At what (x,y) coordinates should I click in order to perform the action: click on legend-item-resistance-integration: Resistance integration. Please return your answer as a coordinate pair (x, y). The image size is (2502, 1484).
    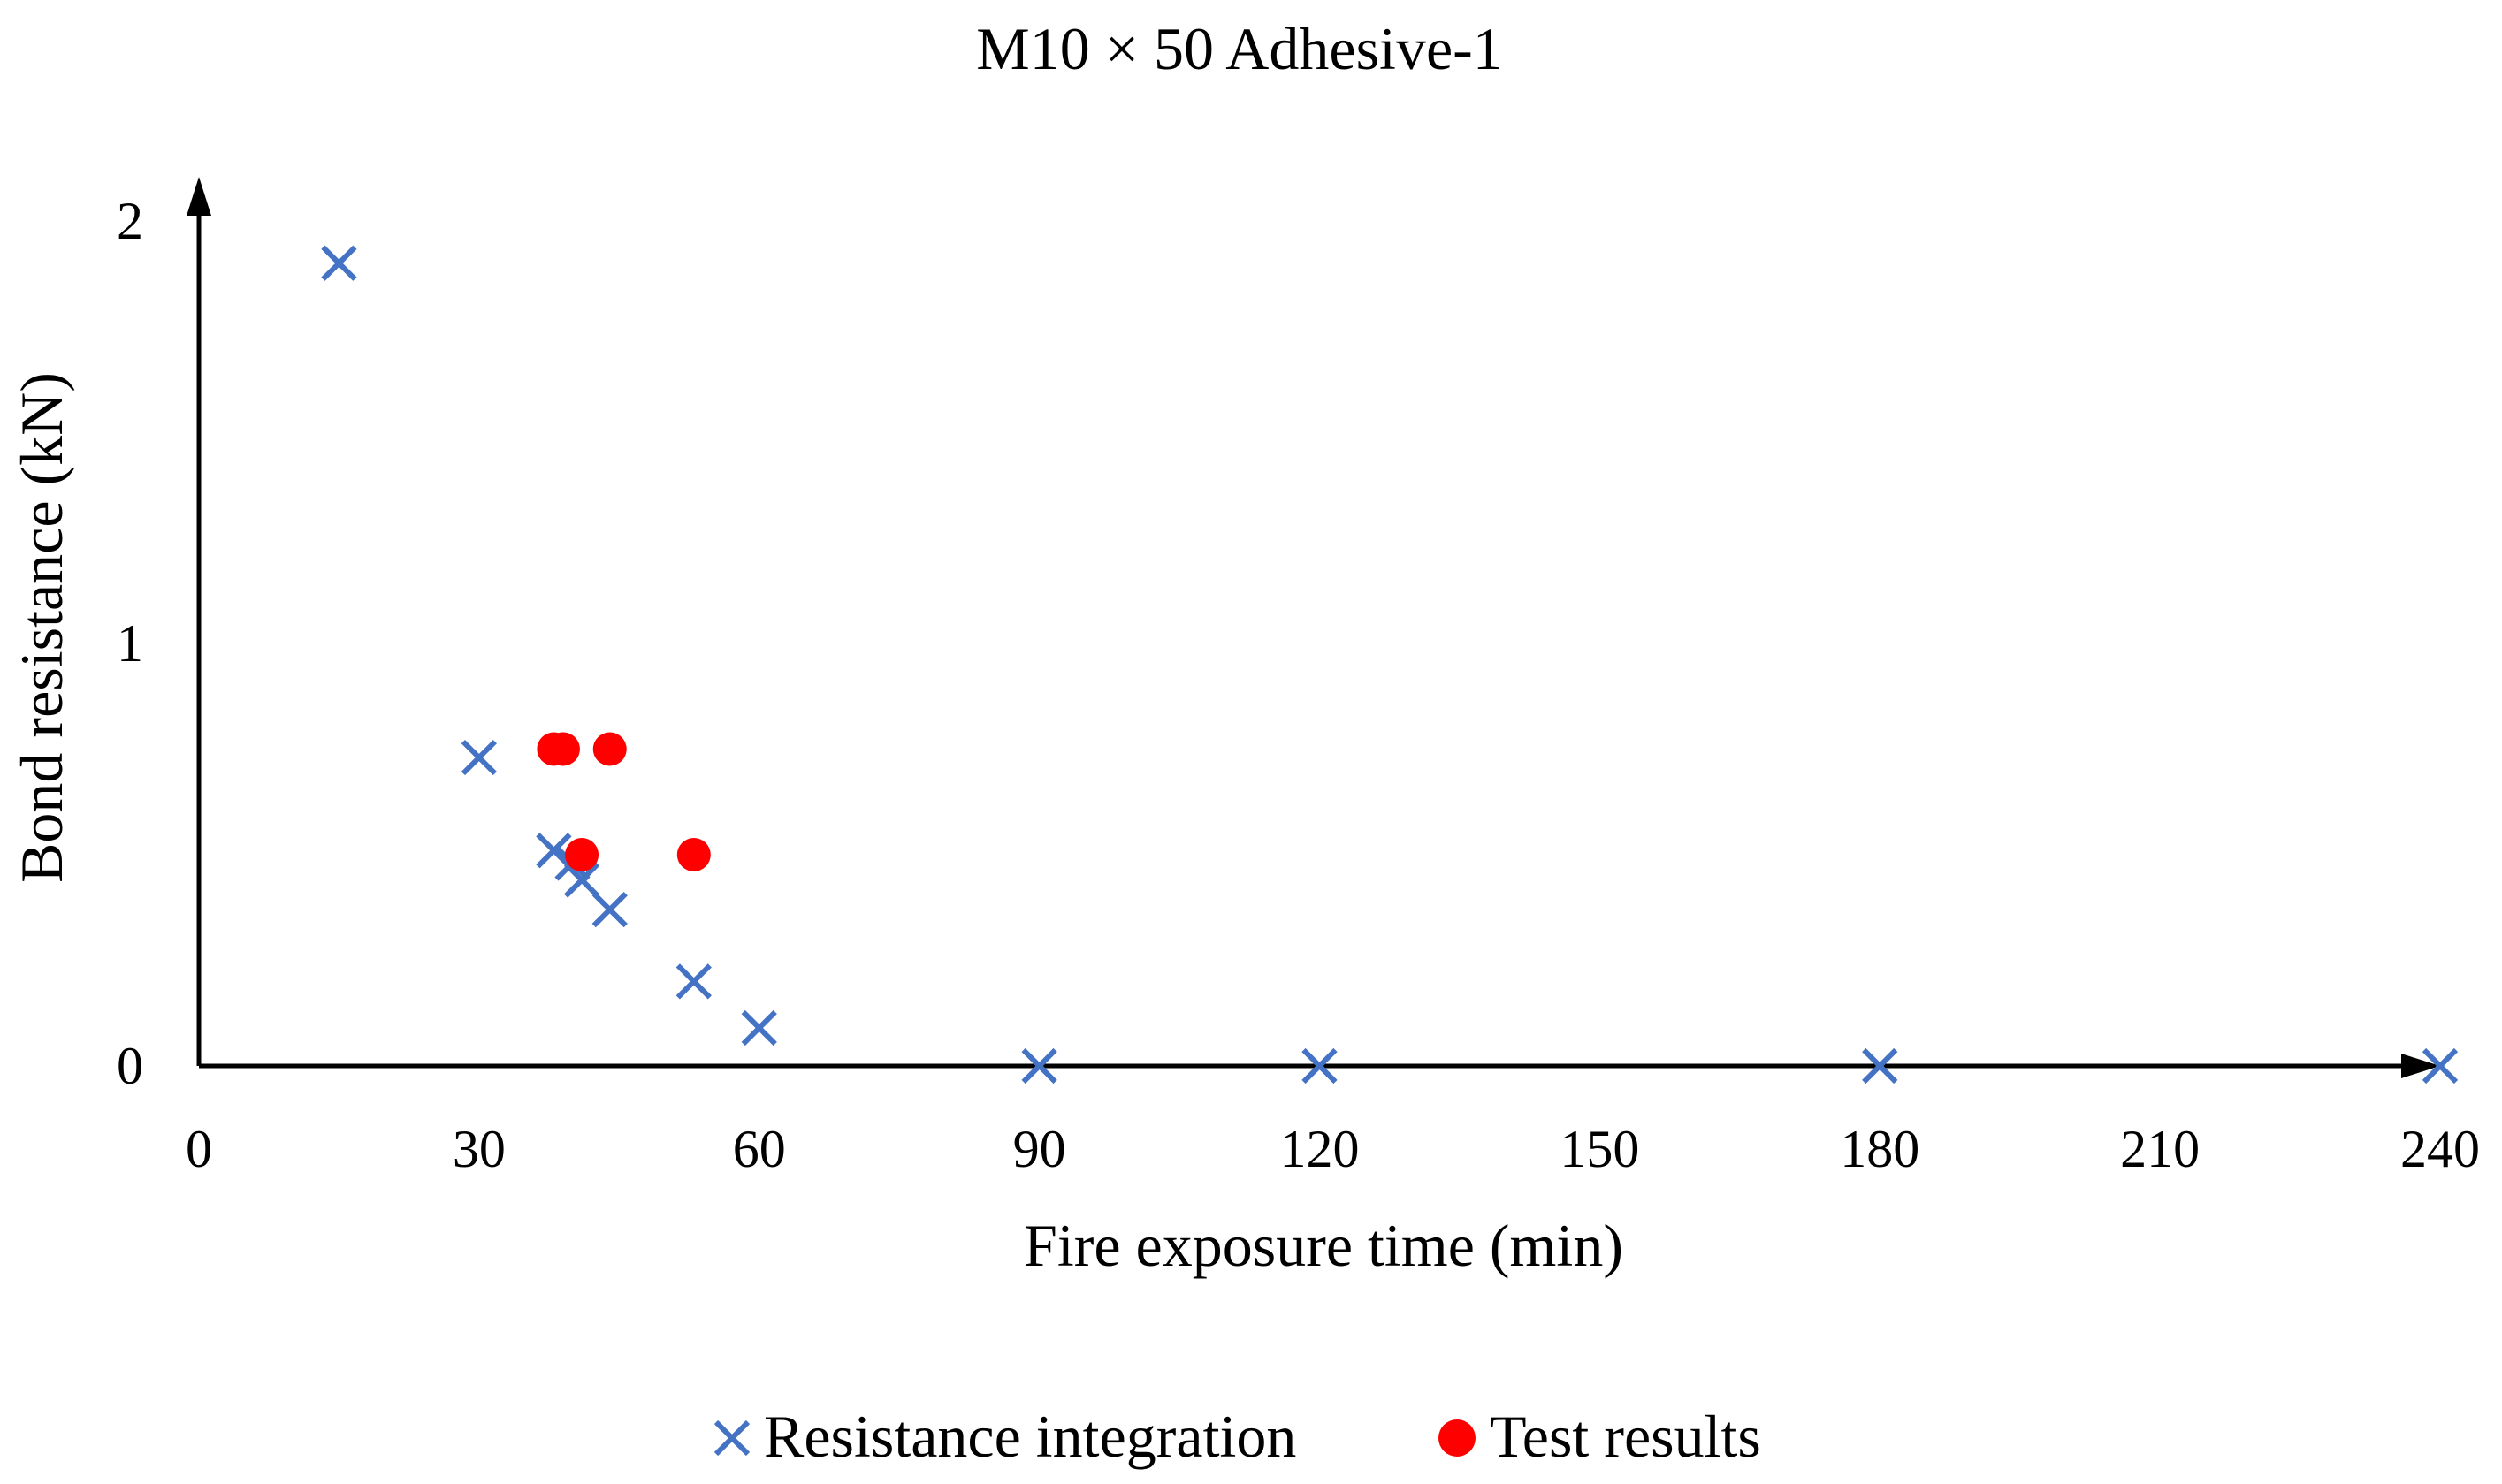
    Looking at the image, I should click on (1004, 1436).